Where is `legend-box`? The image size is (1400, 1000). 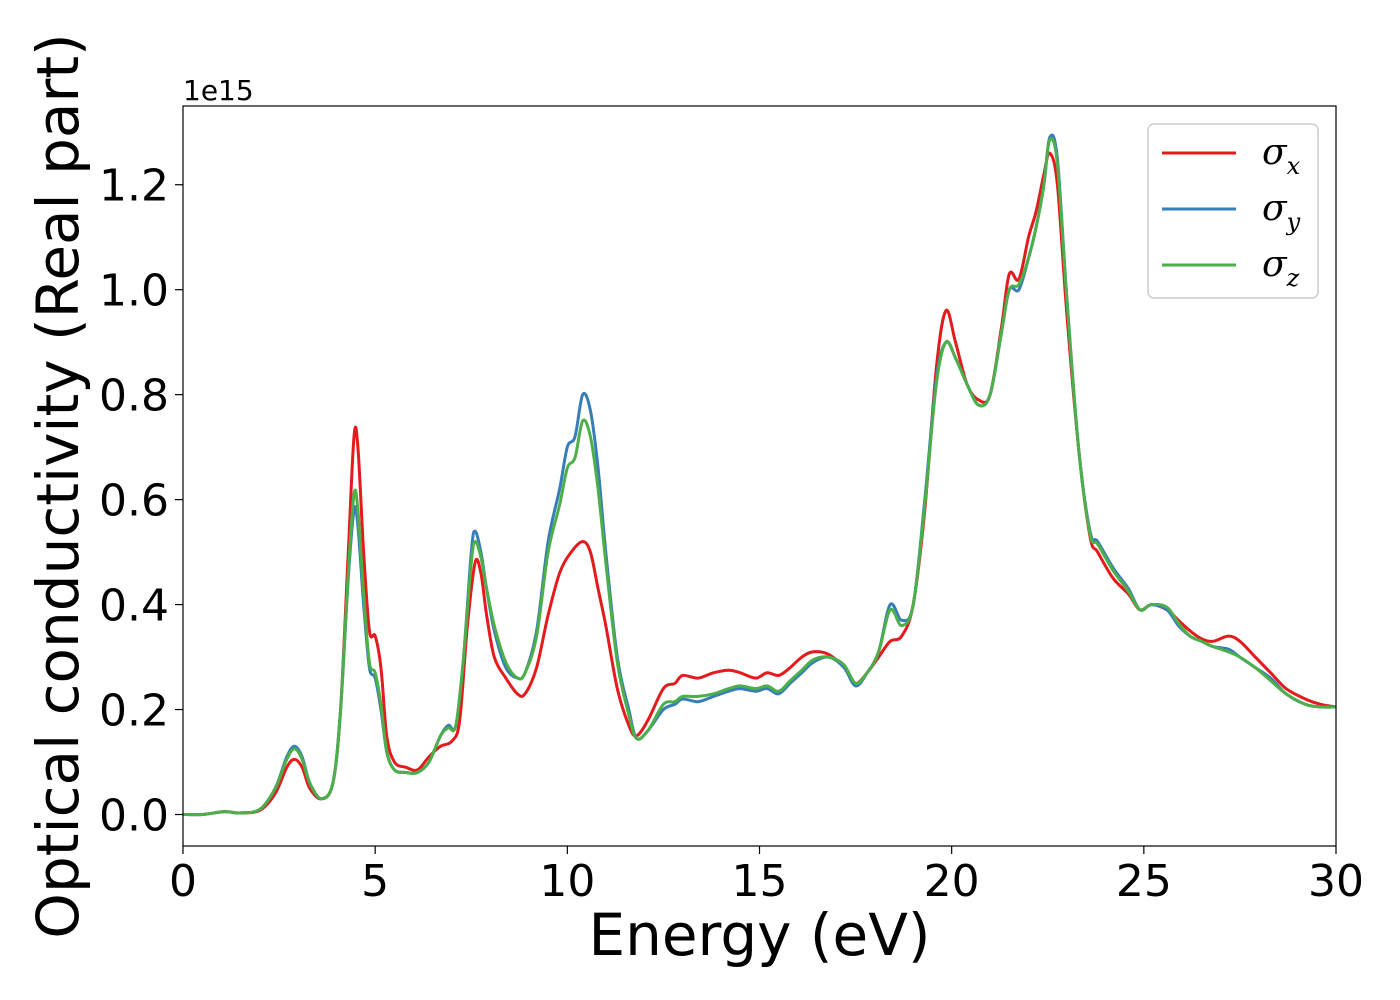 legend-box is located at coordinates (1233, 211).